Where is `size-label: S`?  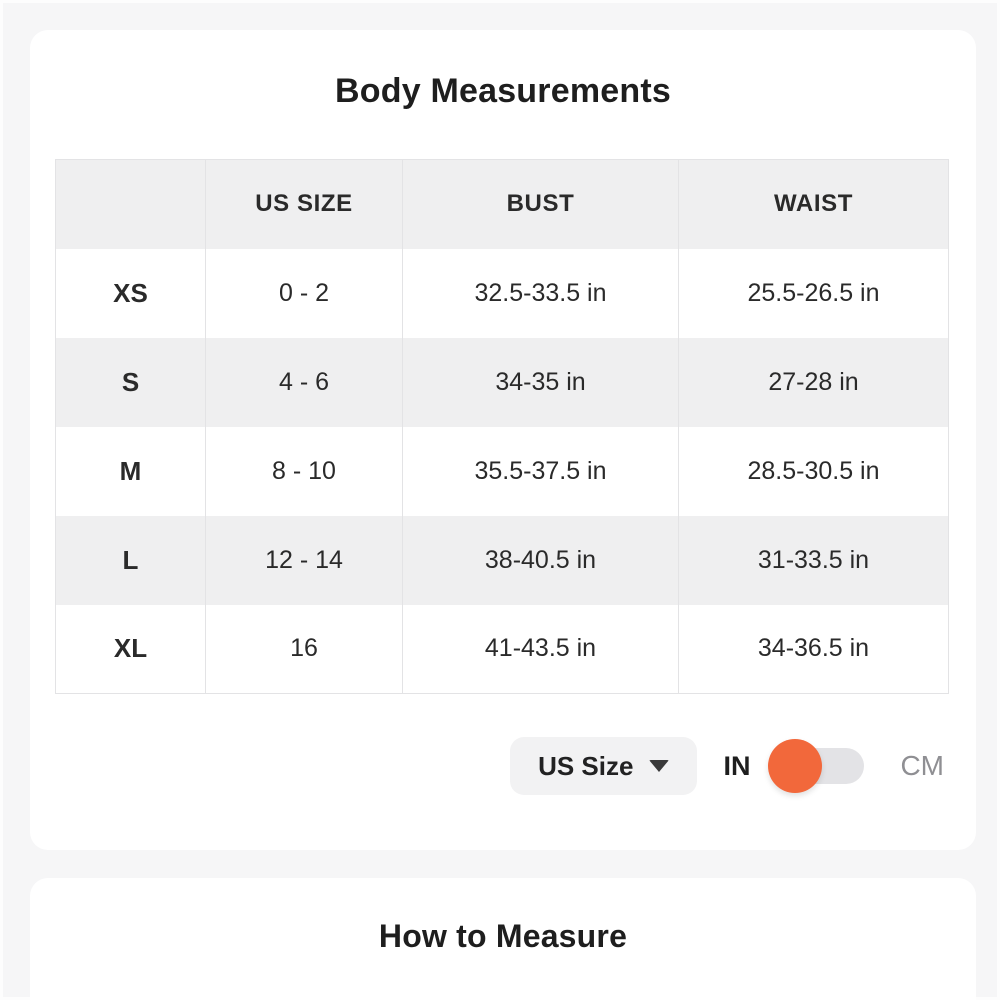
size-label: S is located at coordinates (130, 381).